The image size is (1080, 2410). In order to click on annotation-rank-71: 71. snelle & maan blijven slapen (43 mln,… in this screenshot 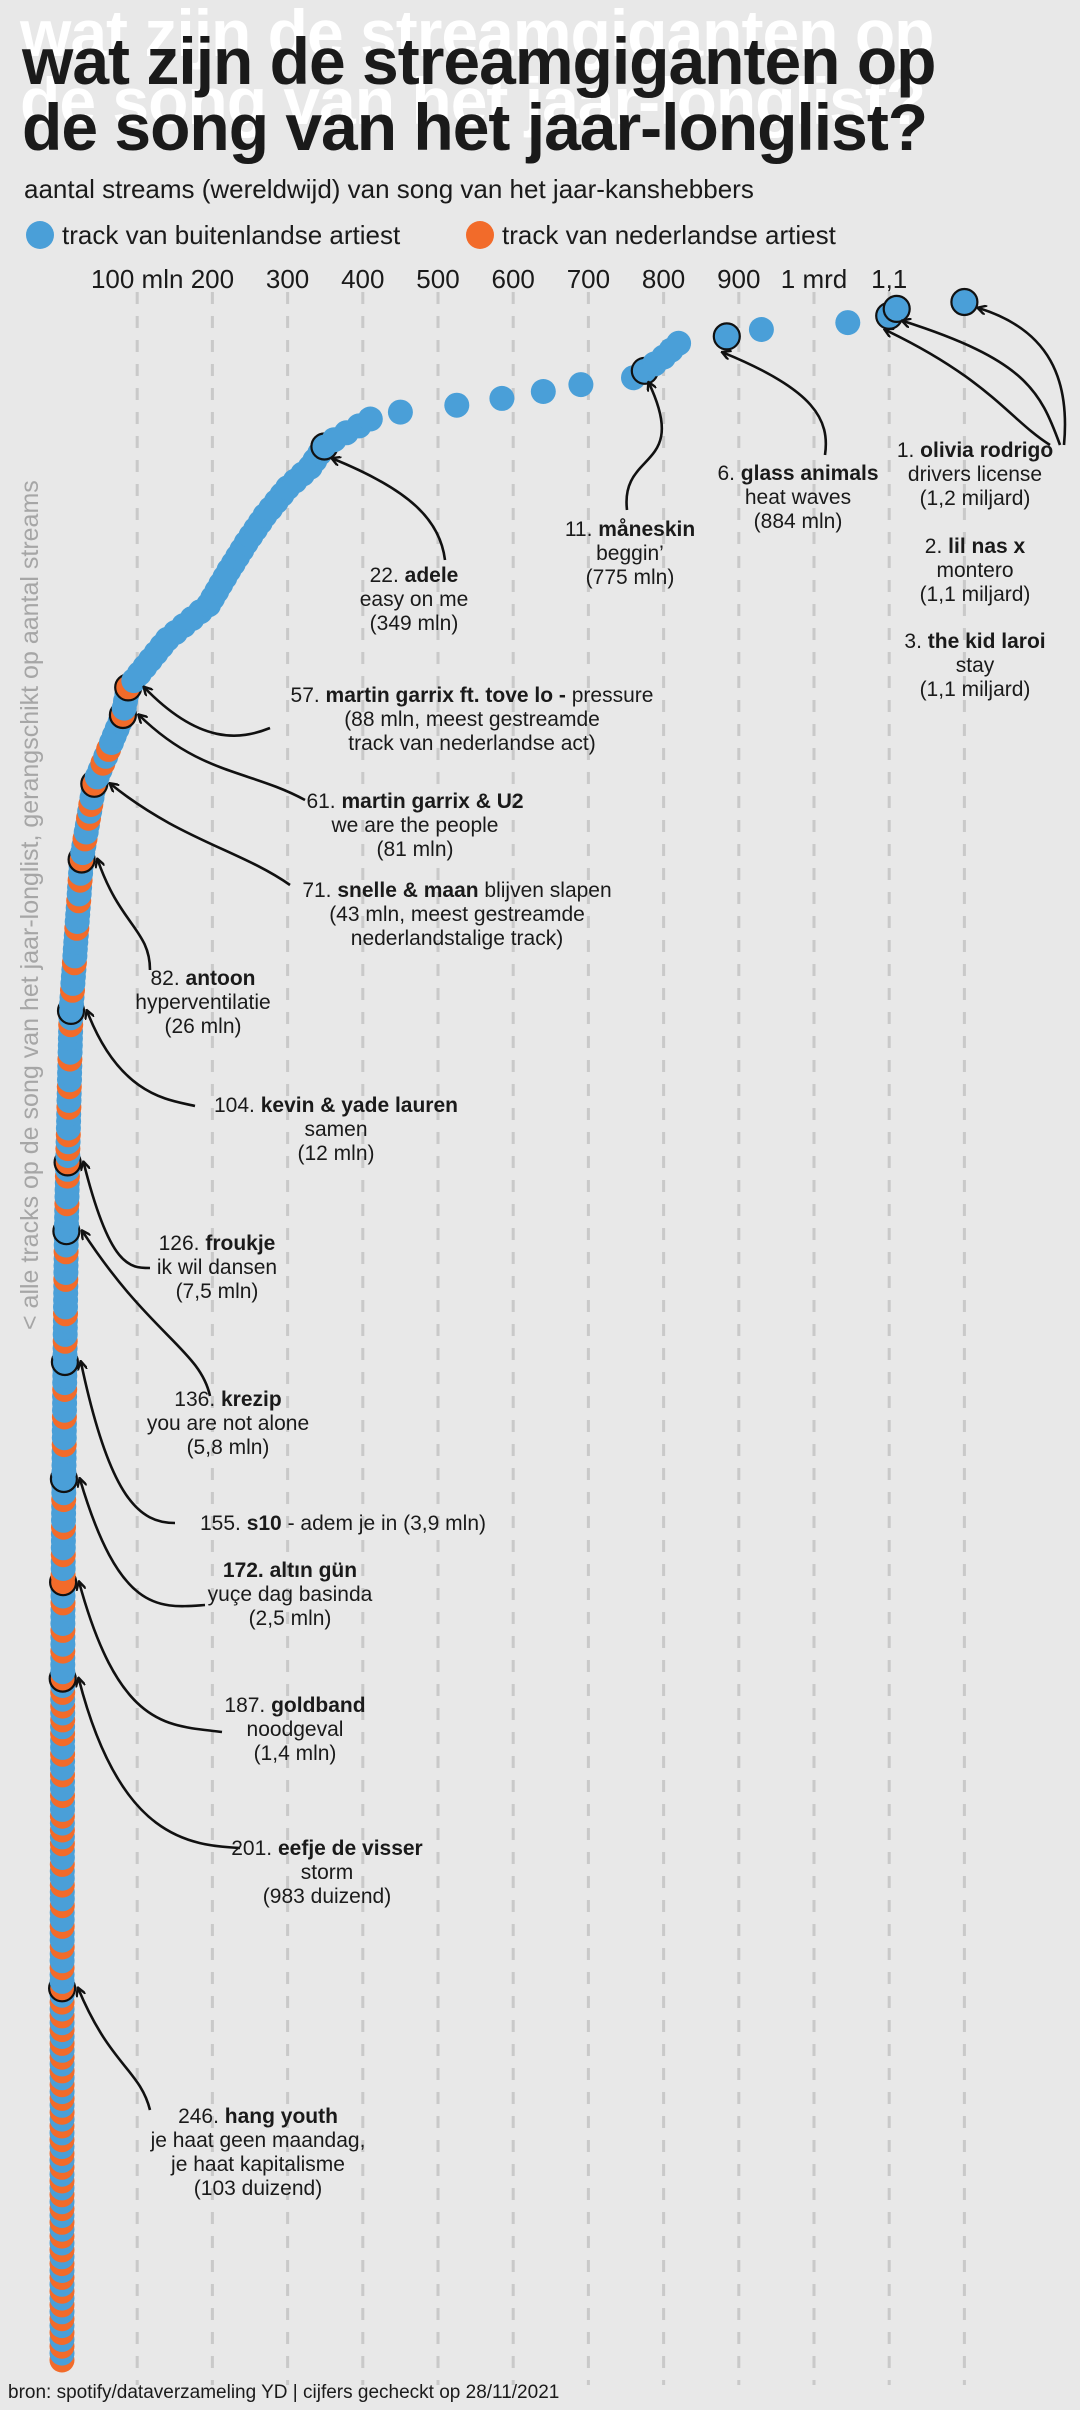, I will do `click(456, 914)`.